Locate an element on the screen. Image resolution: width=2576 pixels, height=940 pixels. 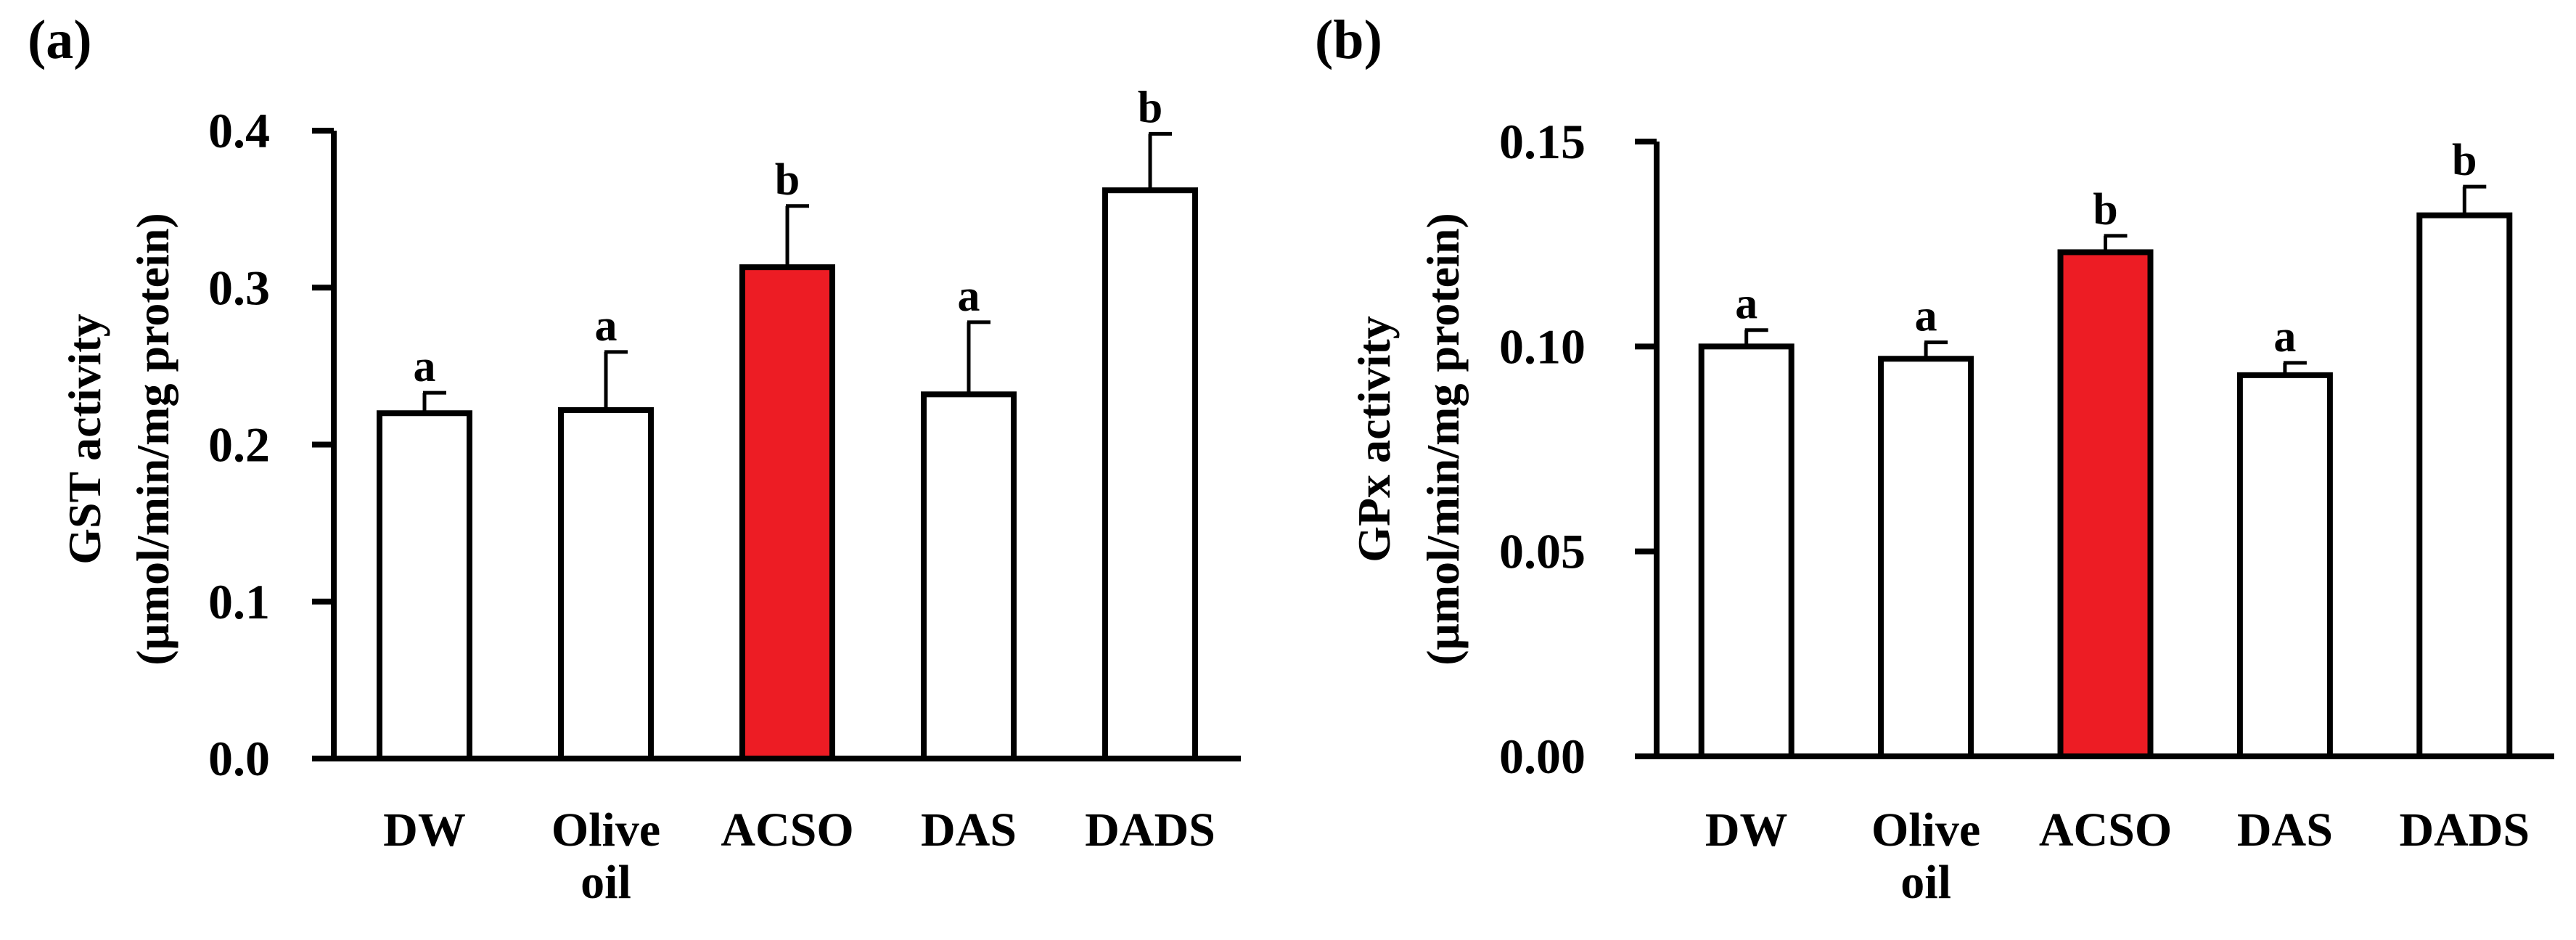
panel-label: (b) is located at coordinates (1348, 39).